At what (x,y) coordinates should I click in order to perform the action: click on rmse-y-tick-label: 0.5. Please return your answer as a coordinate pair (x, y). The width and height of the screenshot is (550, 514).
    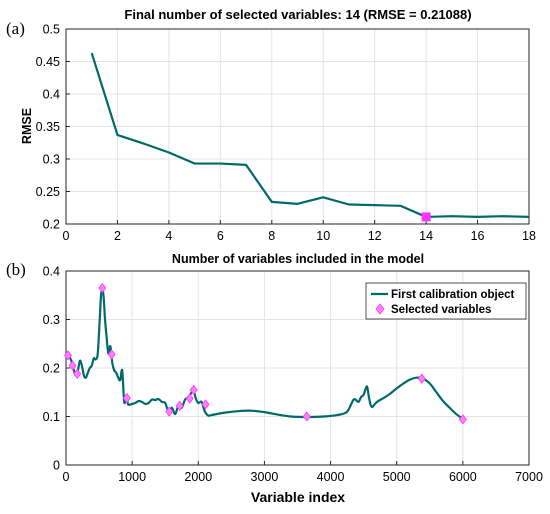
    Looking at the image, I should click on (51, 30).